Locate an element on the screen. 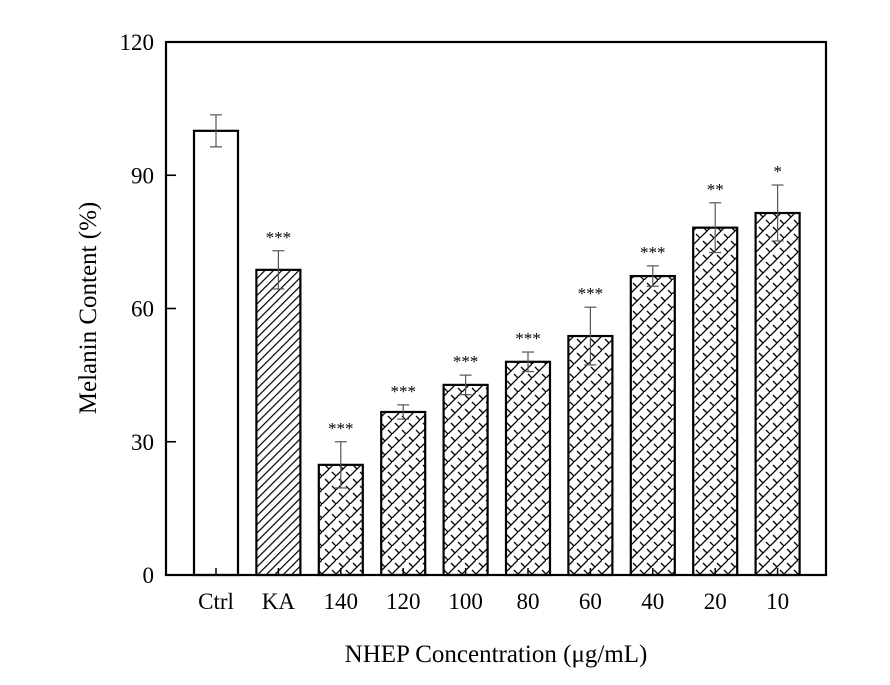 This screenshot has width=890, height=685. significance-label-KA: *** is located at coordinates (279, 237).